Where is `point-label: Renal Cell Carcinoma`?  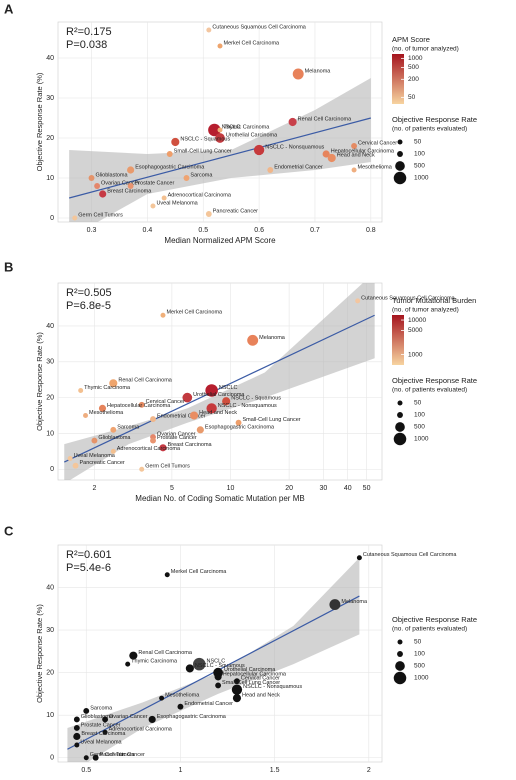 point-label: Renal Cell Carcinoma is located at coordinates (325, 119).